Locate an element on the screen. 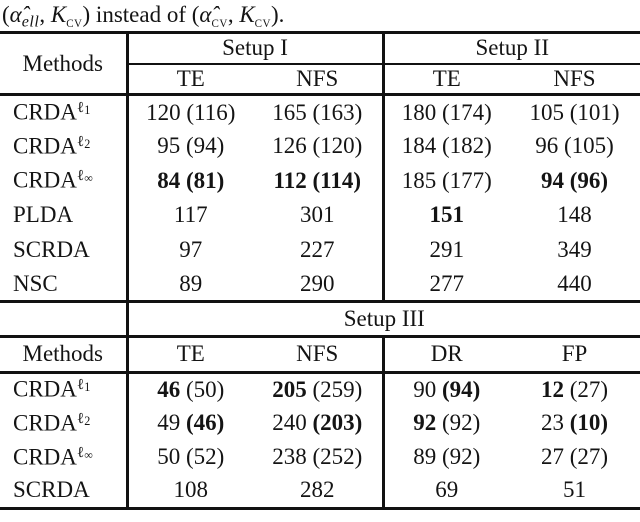 This screenshot has height=522, width=640. method-superscript-subscript: 2 is located at coordinates (87, 420).